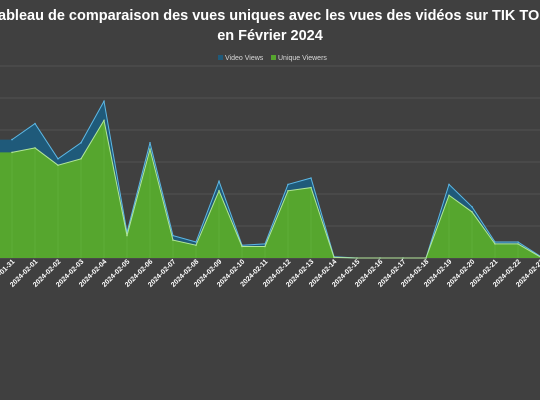  Describe the element at coordinates (270, 36) in the screenshot. I see `chart-title-line-2: en Février 2024` at that location.